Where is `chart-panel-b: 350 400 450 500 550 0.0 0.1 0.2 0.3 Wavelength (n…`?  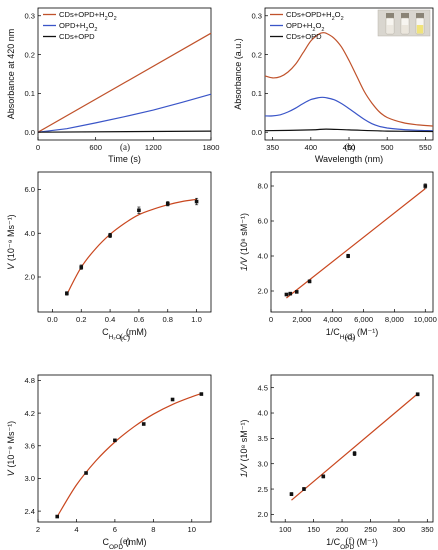
chart-panel-b: 350 400 450 500 550 0.0 0.1 0.2 0.3 Wavelength (n… is located at coordinates (333, 85).